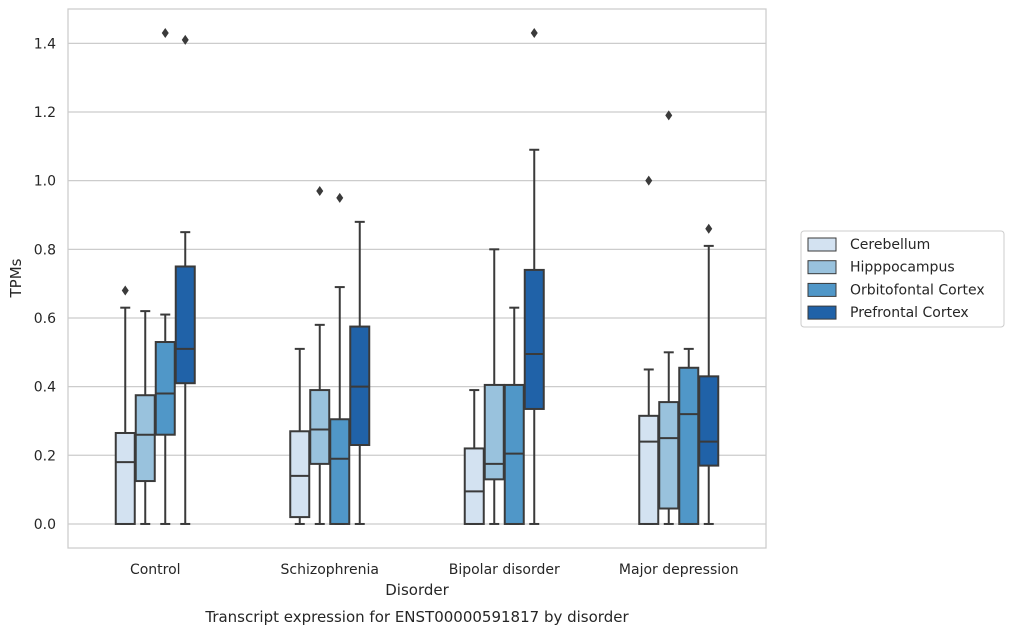 This screenshot has height=634, width=1014. I want to click on x-axis-label: Disorder, so click(417, 590).